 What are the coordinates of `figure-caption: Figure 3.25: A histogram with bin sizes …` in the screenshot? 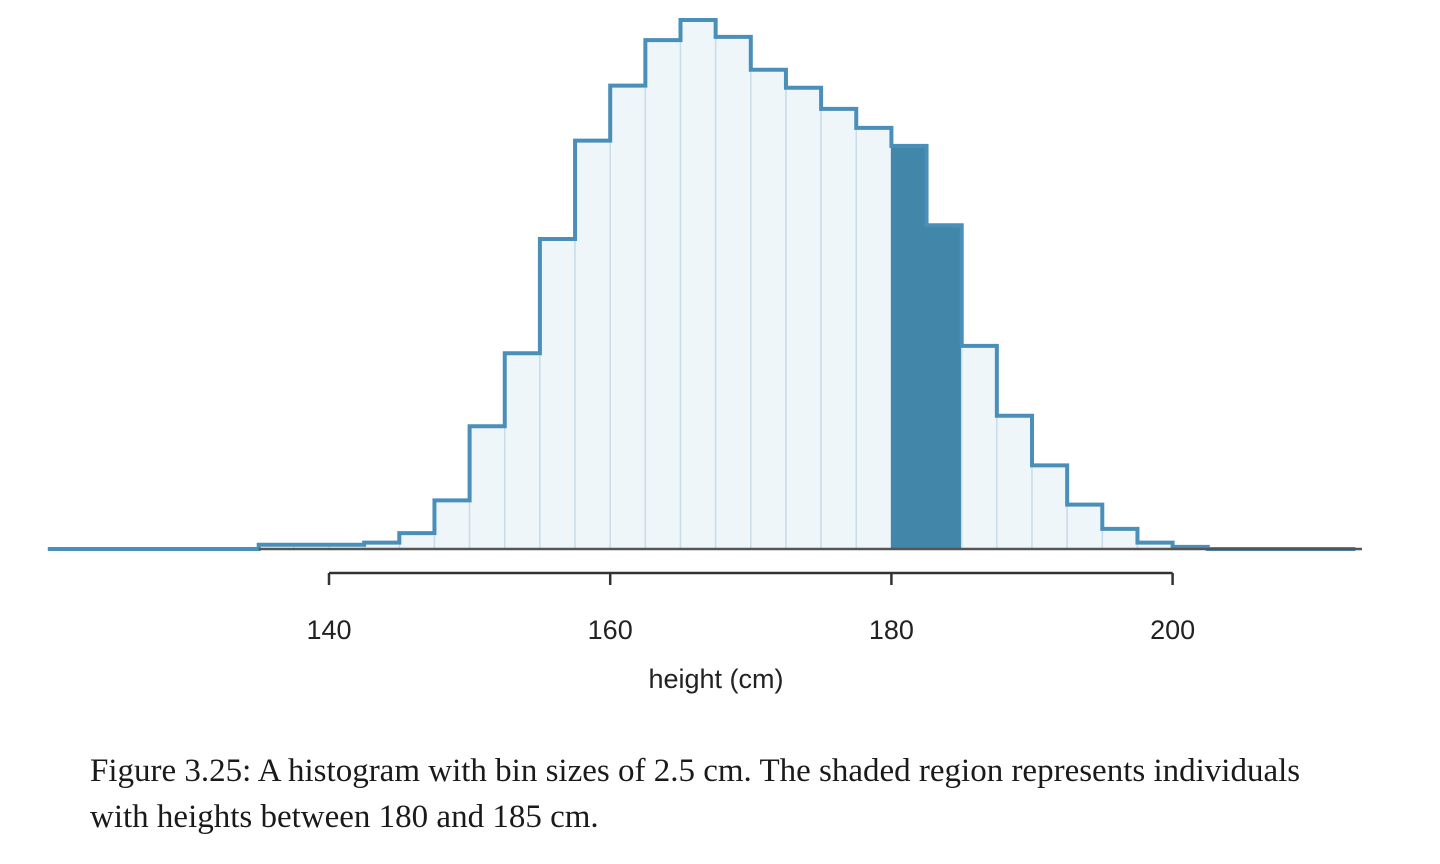 It's located at (695, 794).